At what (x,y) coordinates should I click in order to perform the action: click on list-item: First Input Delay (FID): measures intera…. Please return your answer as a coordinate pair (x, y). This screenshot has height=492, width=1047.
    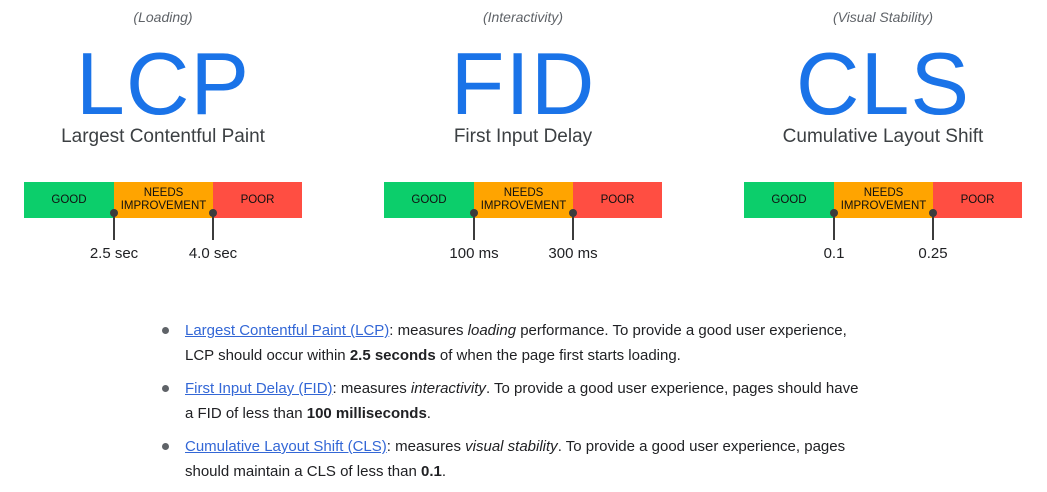
    Looking at the image, I should click on (512, 401).